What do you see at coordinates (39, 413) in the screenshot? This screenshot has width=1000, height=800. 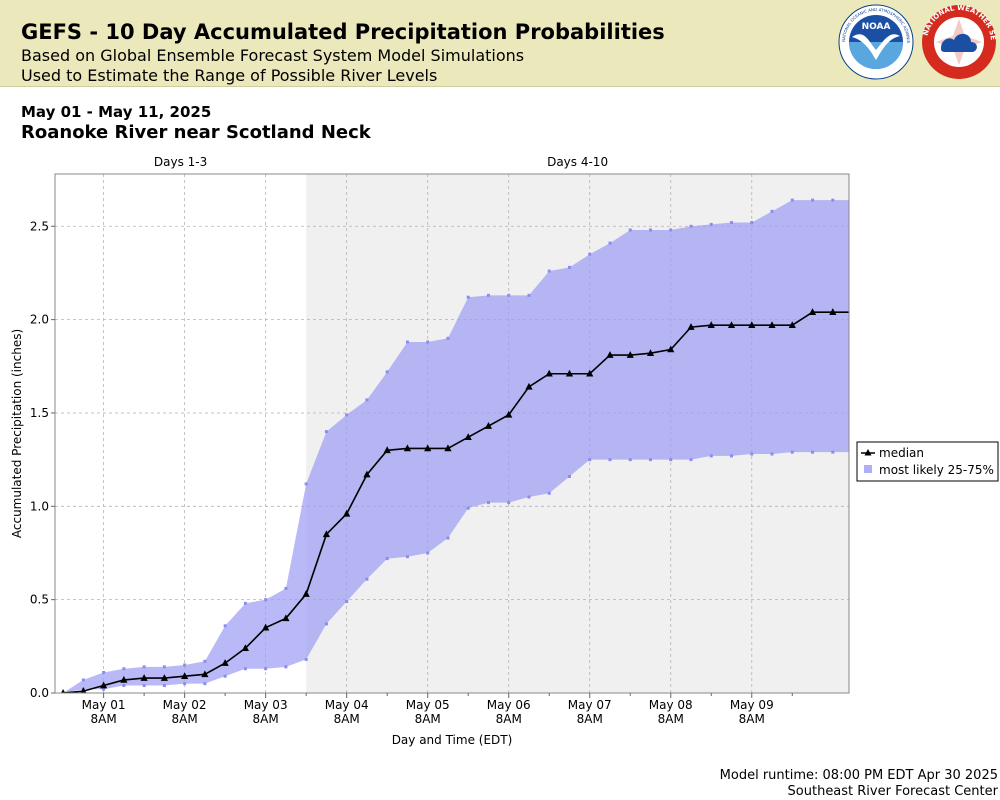 I see `y-tick-label: 1.5` at bounding box center [39, 413].